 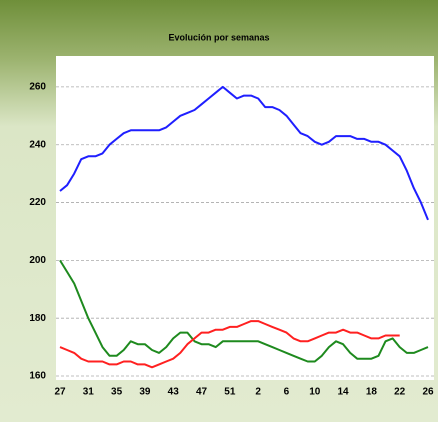 What do you see at coordinates (89, 392) in the screenshot?
I see `x-tick-label: 31` at bounding box center [89, 392].